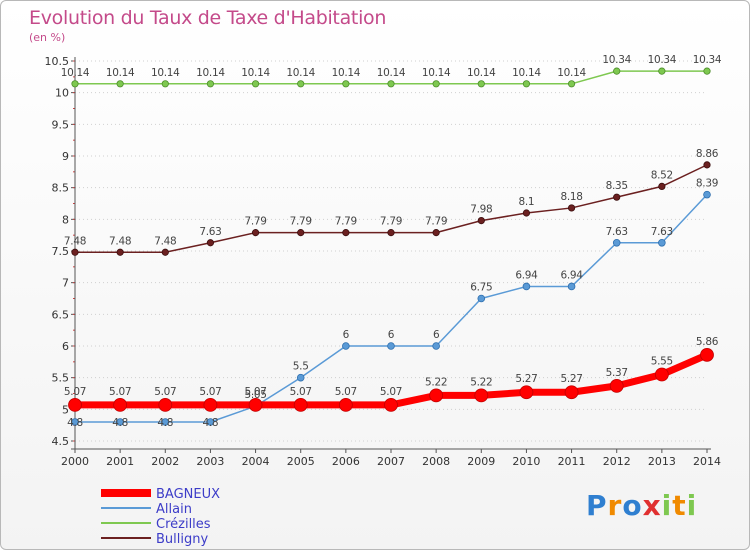  What do you see at coordinates (301, 461) in the screenshot?
I see `x-tick-label: 2005` at bounding box center [301, 461].